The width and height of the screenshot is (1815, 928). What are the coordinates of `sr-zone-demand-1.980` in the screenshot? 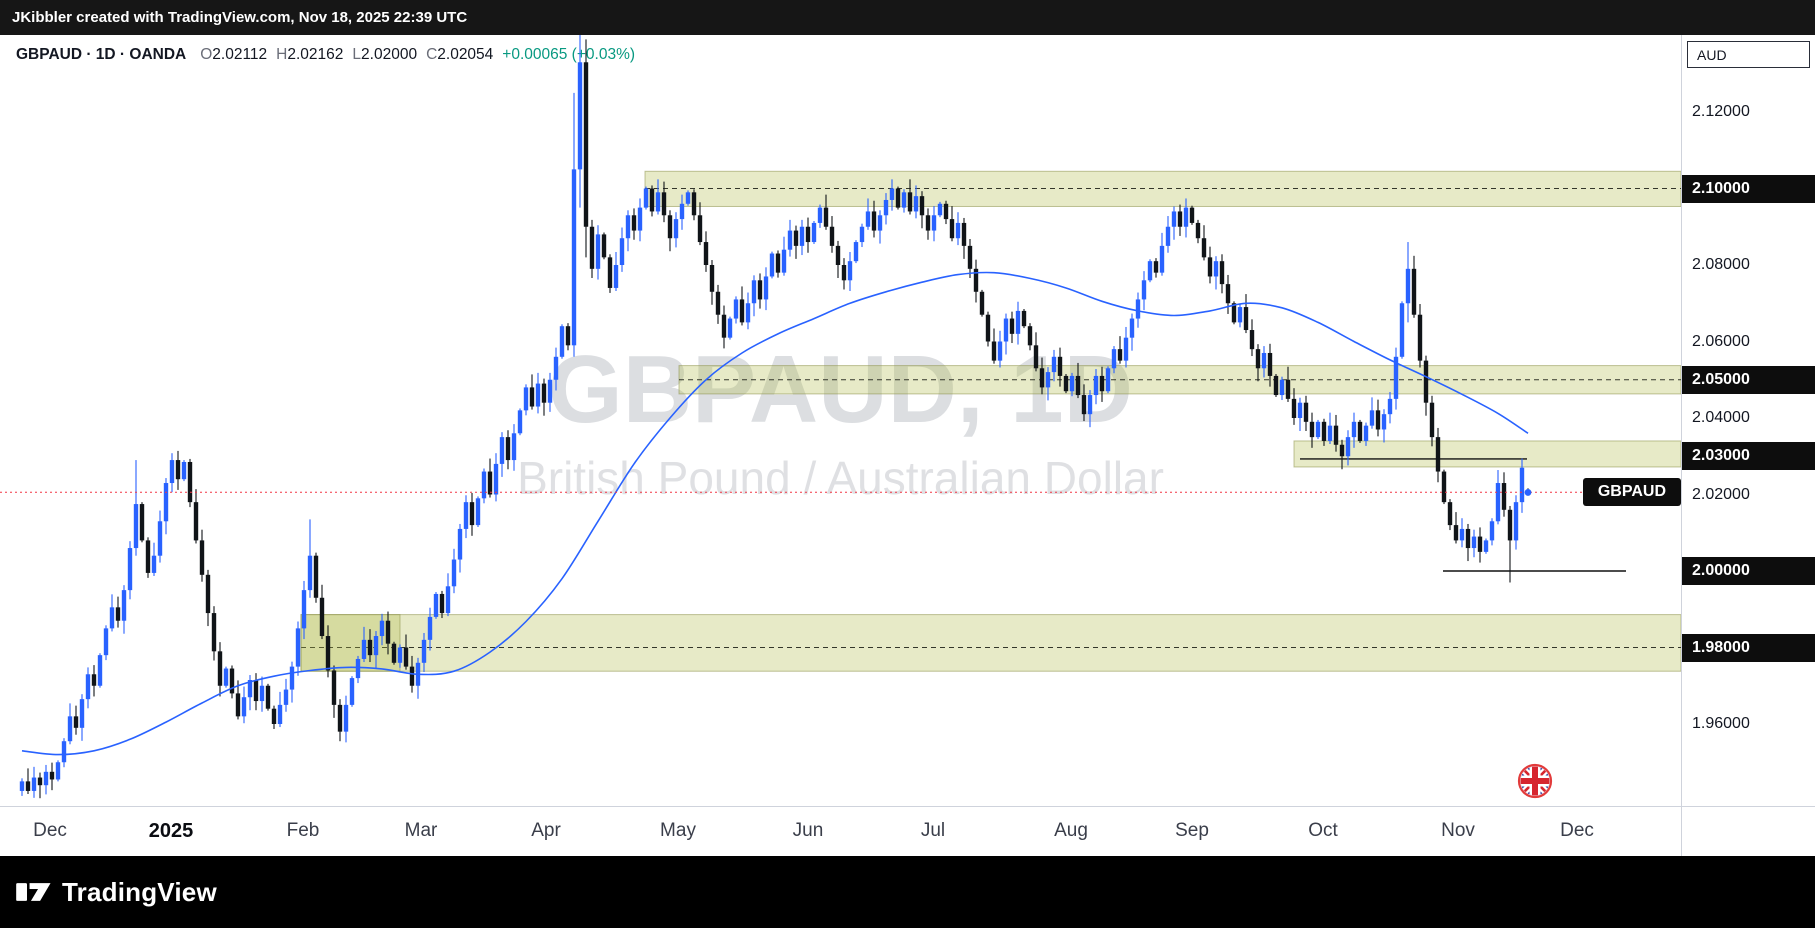 It's located at (990, 643).